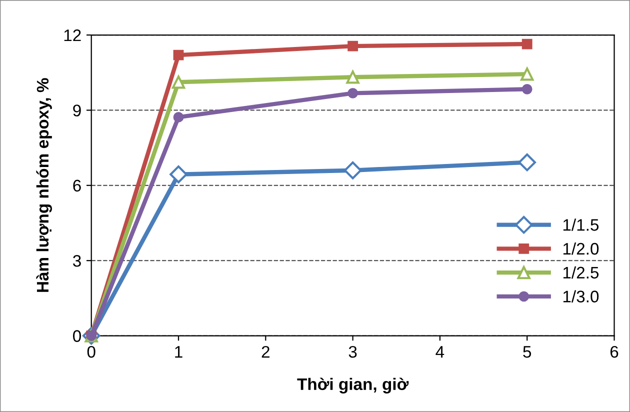 The height and width of the screenshot is (412, 630). What do you see at coordinates (72, 35) in the screenshot?
I see `y-tick-label: 12` at bounding box center [72, 35].